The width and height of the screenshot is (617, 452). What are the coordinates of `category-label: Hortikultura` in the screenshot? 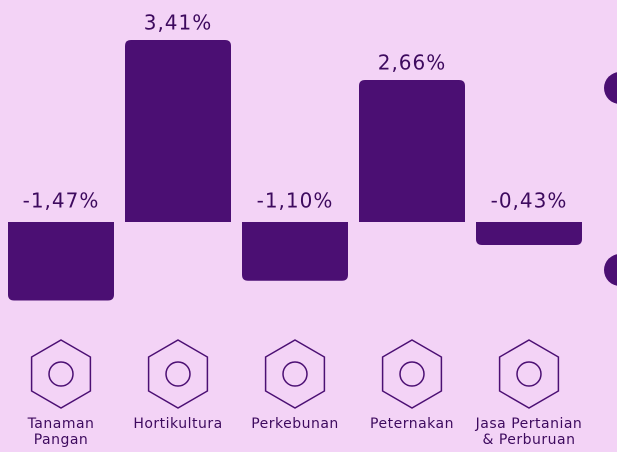 It's located at (178, 424).